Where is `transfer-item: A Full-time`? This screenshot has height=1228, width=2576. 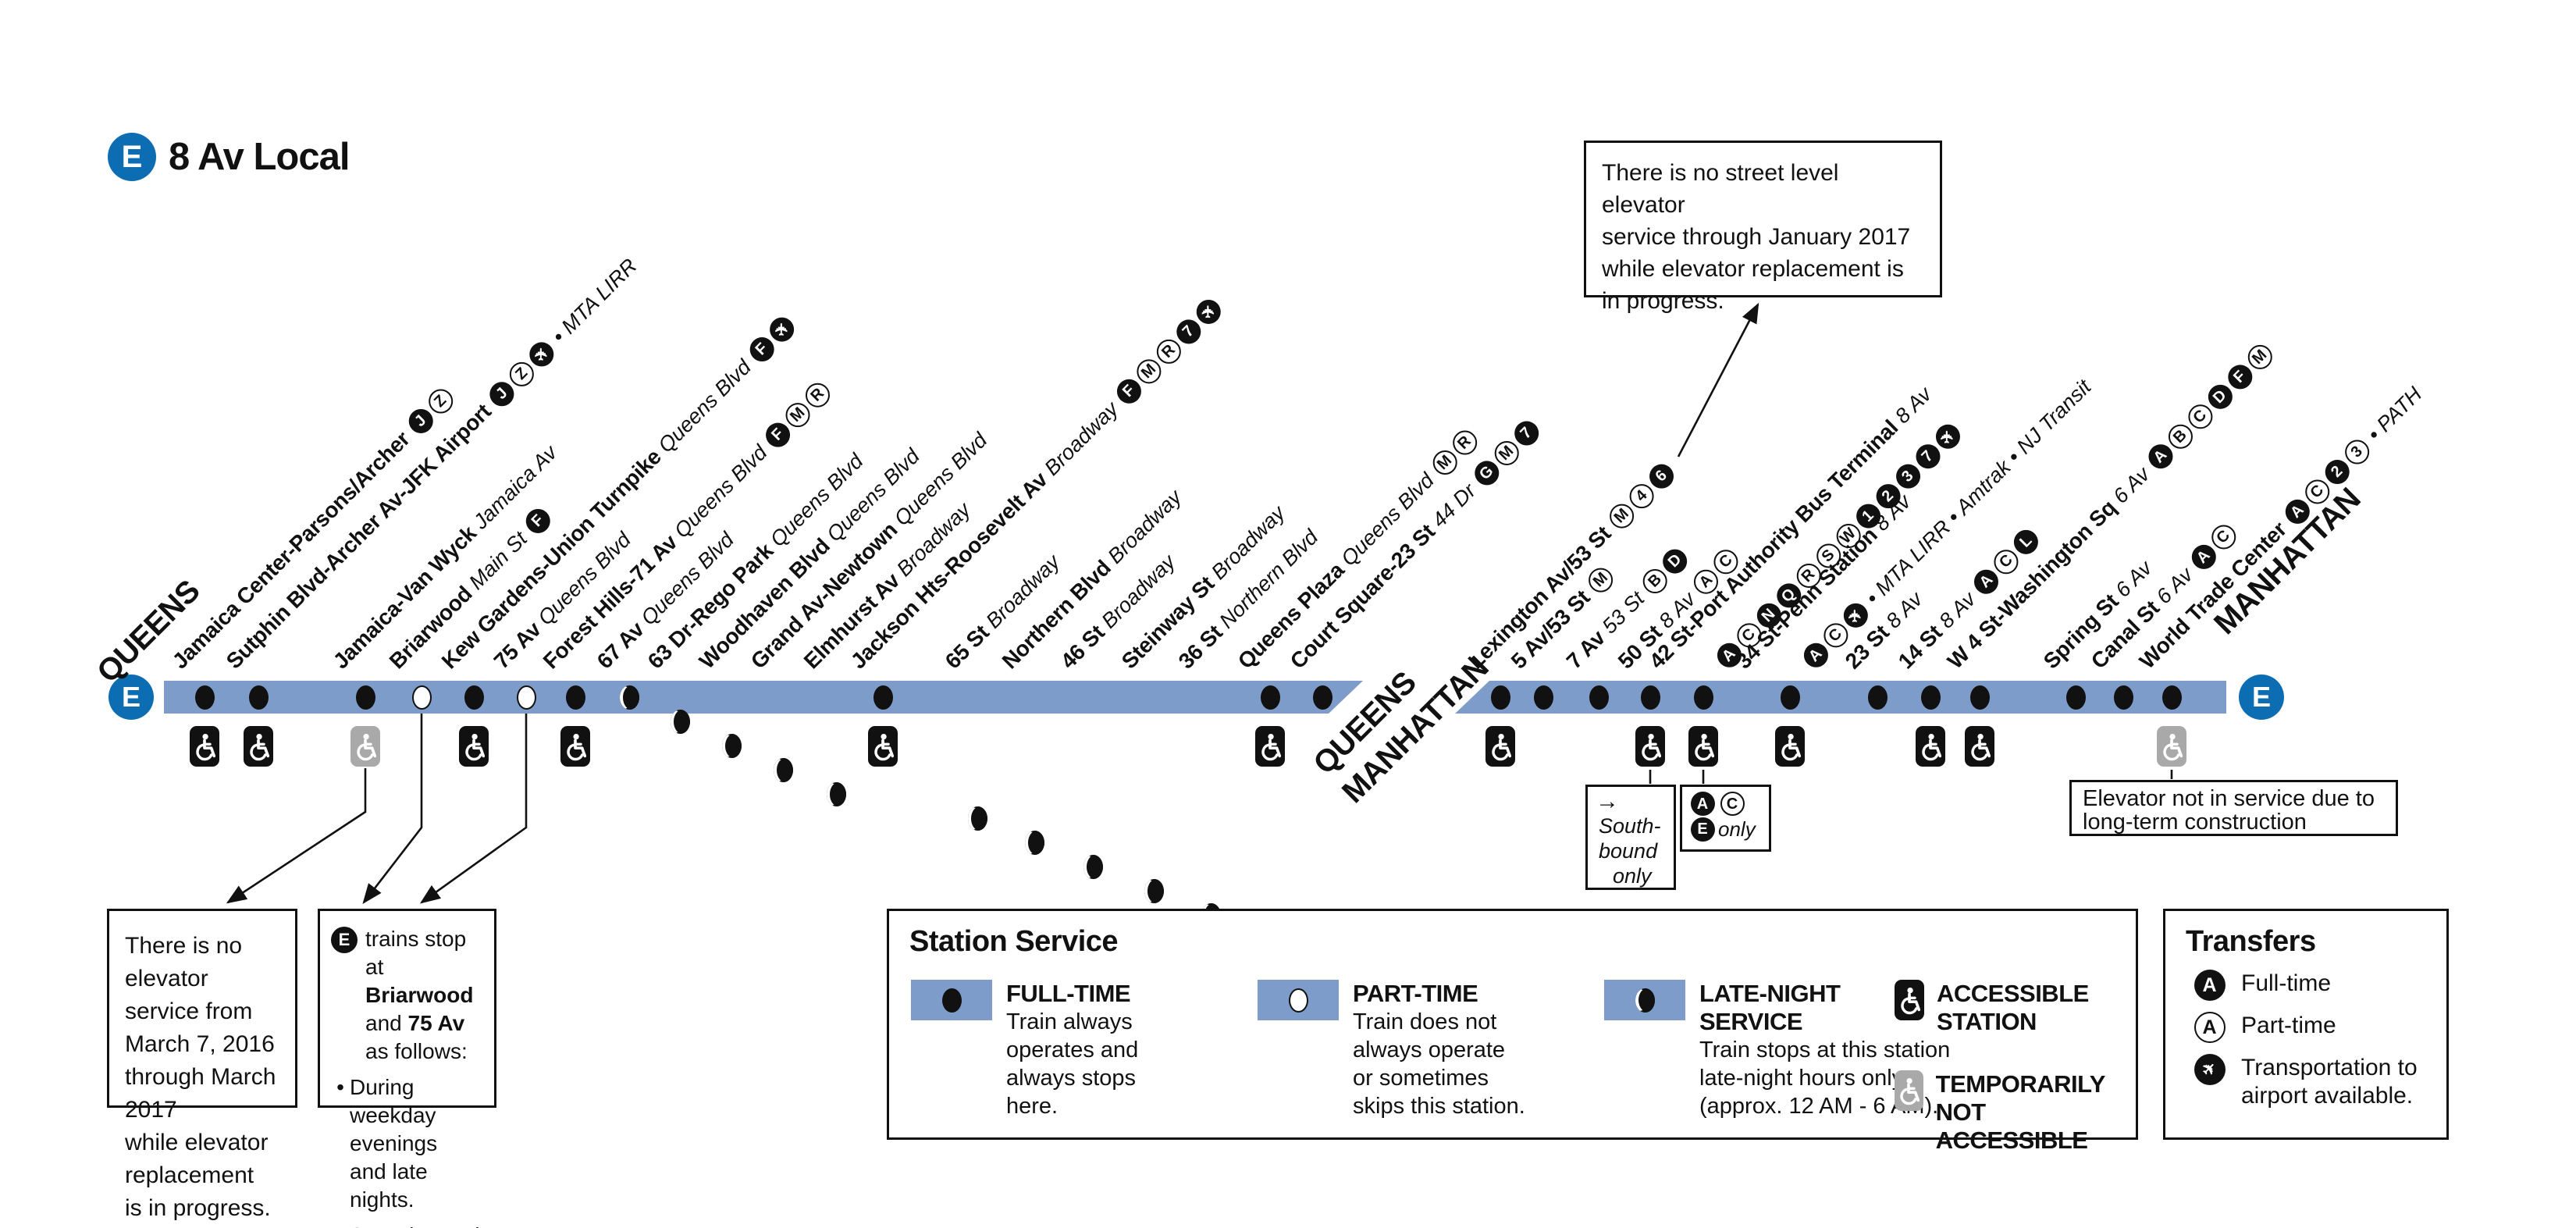
transfer-item: A Full-time is located at coordinates (2319, 986).